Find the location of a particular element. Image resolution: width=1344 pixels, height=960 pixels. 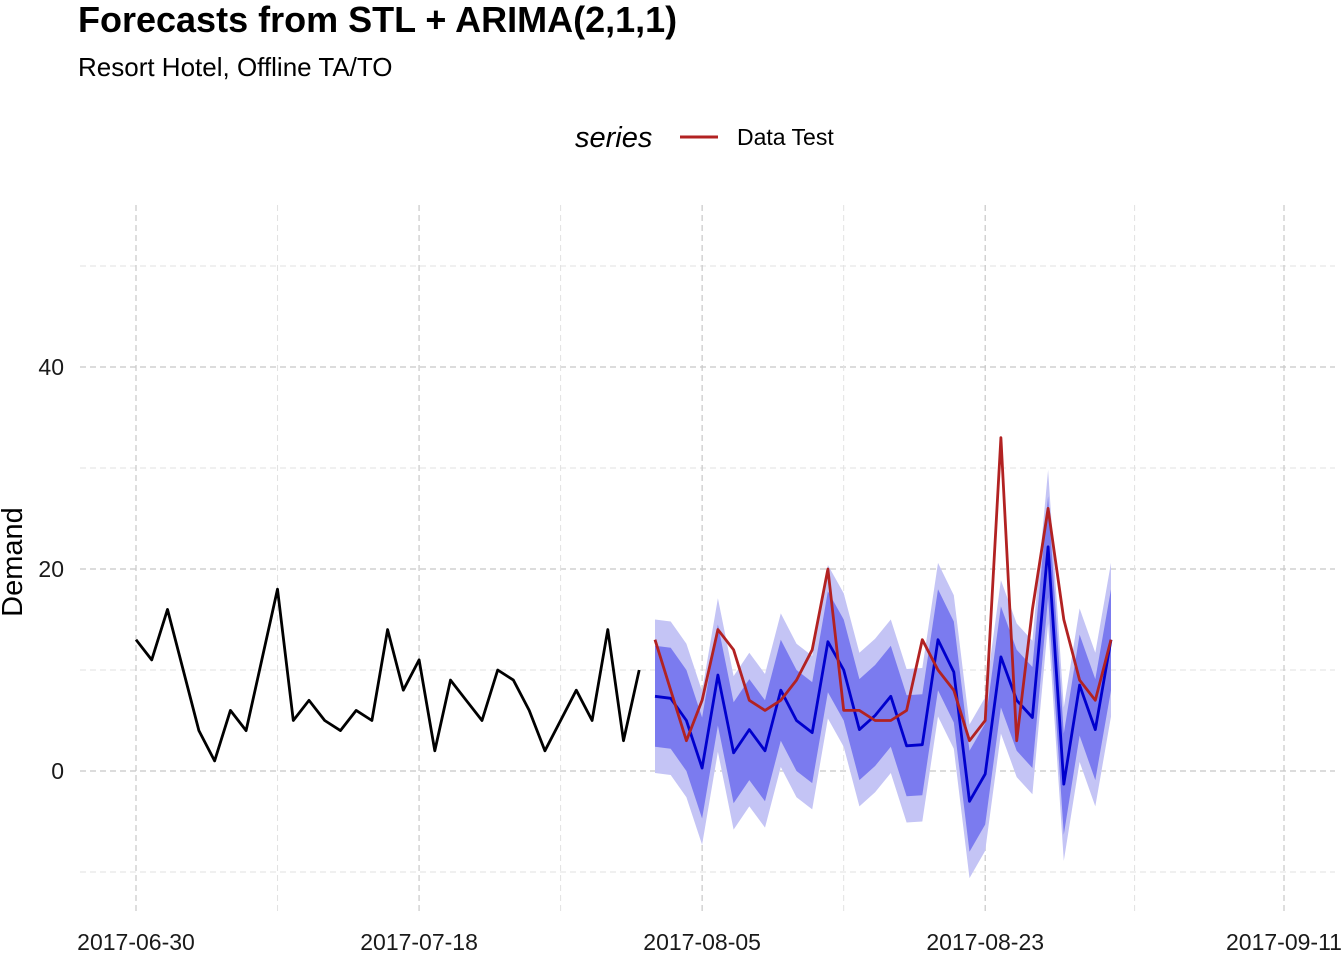

chart-title: Forecasts from STL + ARIMA(2,1,1) is located at coordinates (377, 20).